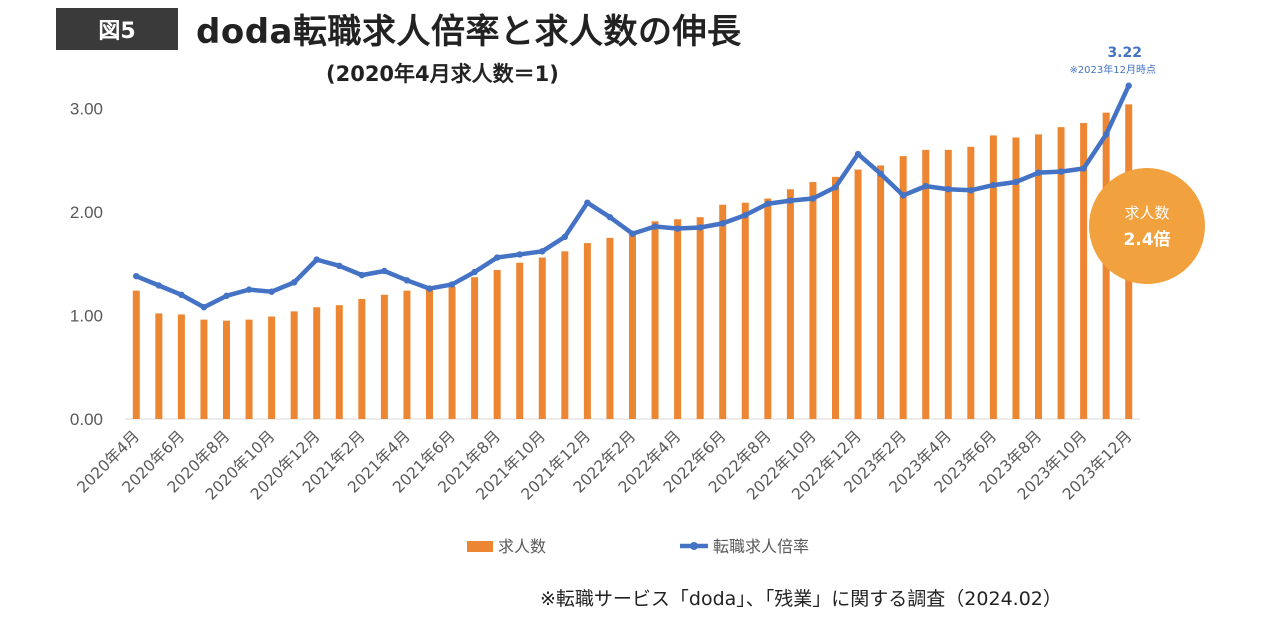  I want to click on bubble-label: 求人数, so click(1146, 213).